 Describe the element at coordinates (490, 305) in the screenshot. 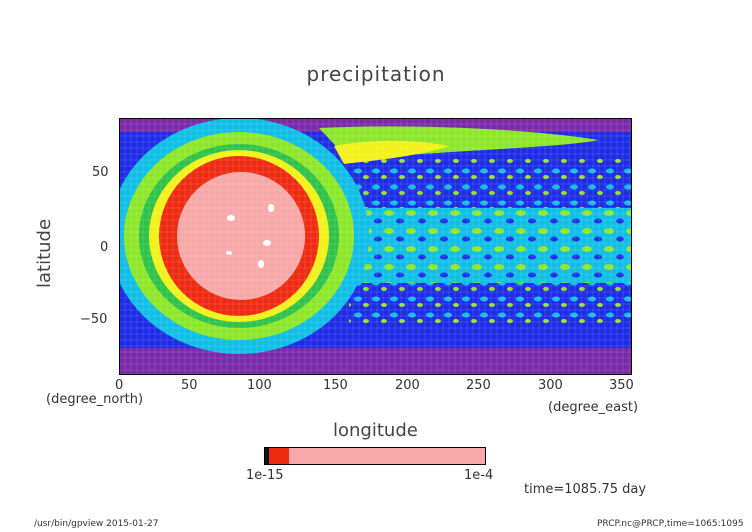

I see `wave-field-lower` at that location.